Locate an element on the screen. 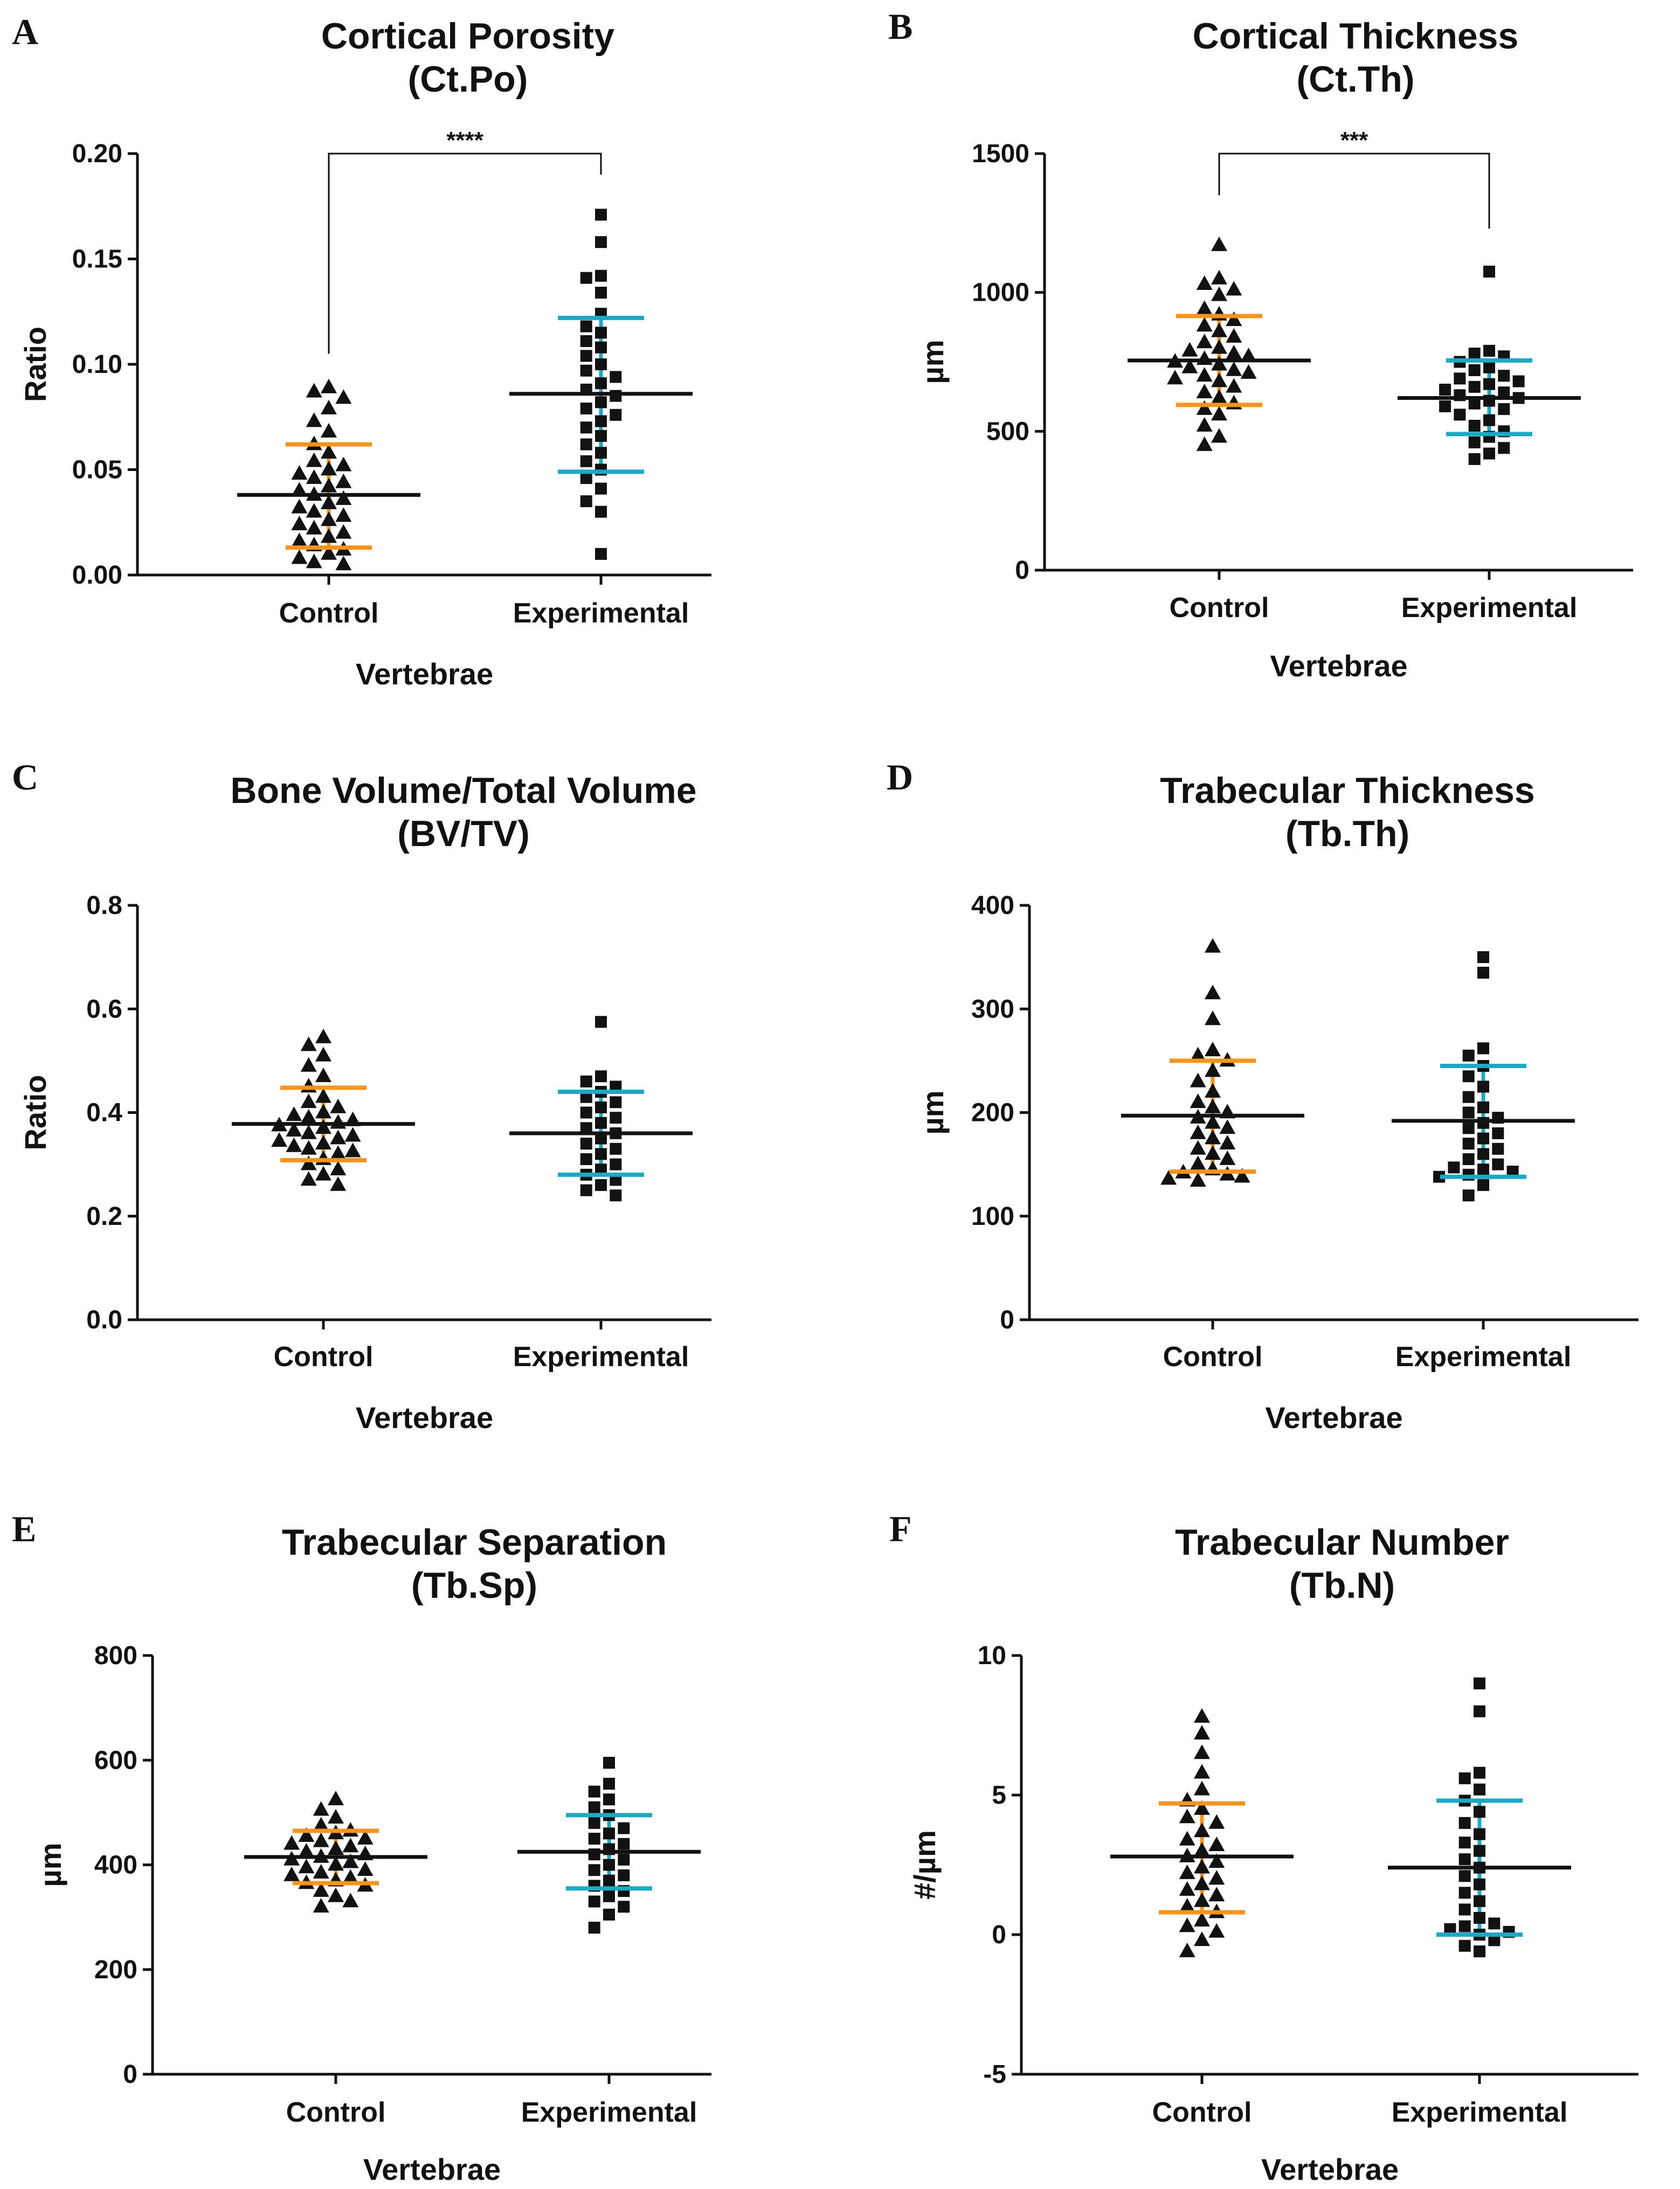 The height and width of the screenshot is (2189, 1680). series-control is located at coordinates (1220, 343).